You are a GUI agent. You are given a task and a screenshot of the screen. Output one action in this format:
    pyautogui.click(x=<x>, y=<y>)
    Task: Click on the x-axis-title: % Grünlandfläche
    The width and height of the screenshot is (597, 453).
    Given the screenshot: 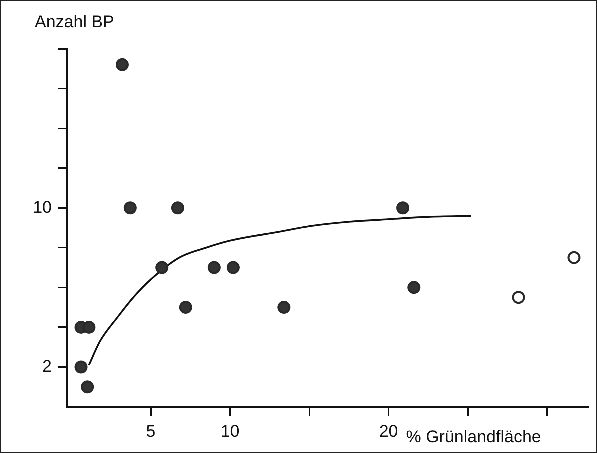 What is the action you would take?
    pyautogui.click(x=474, y=437)
    